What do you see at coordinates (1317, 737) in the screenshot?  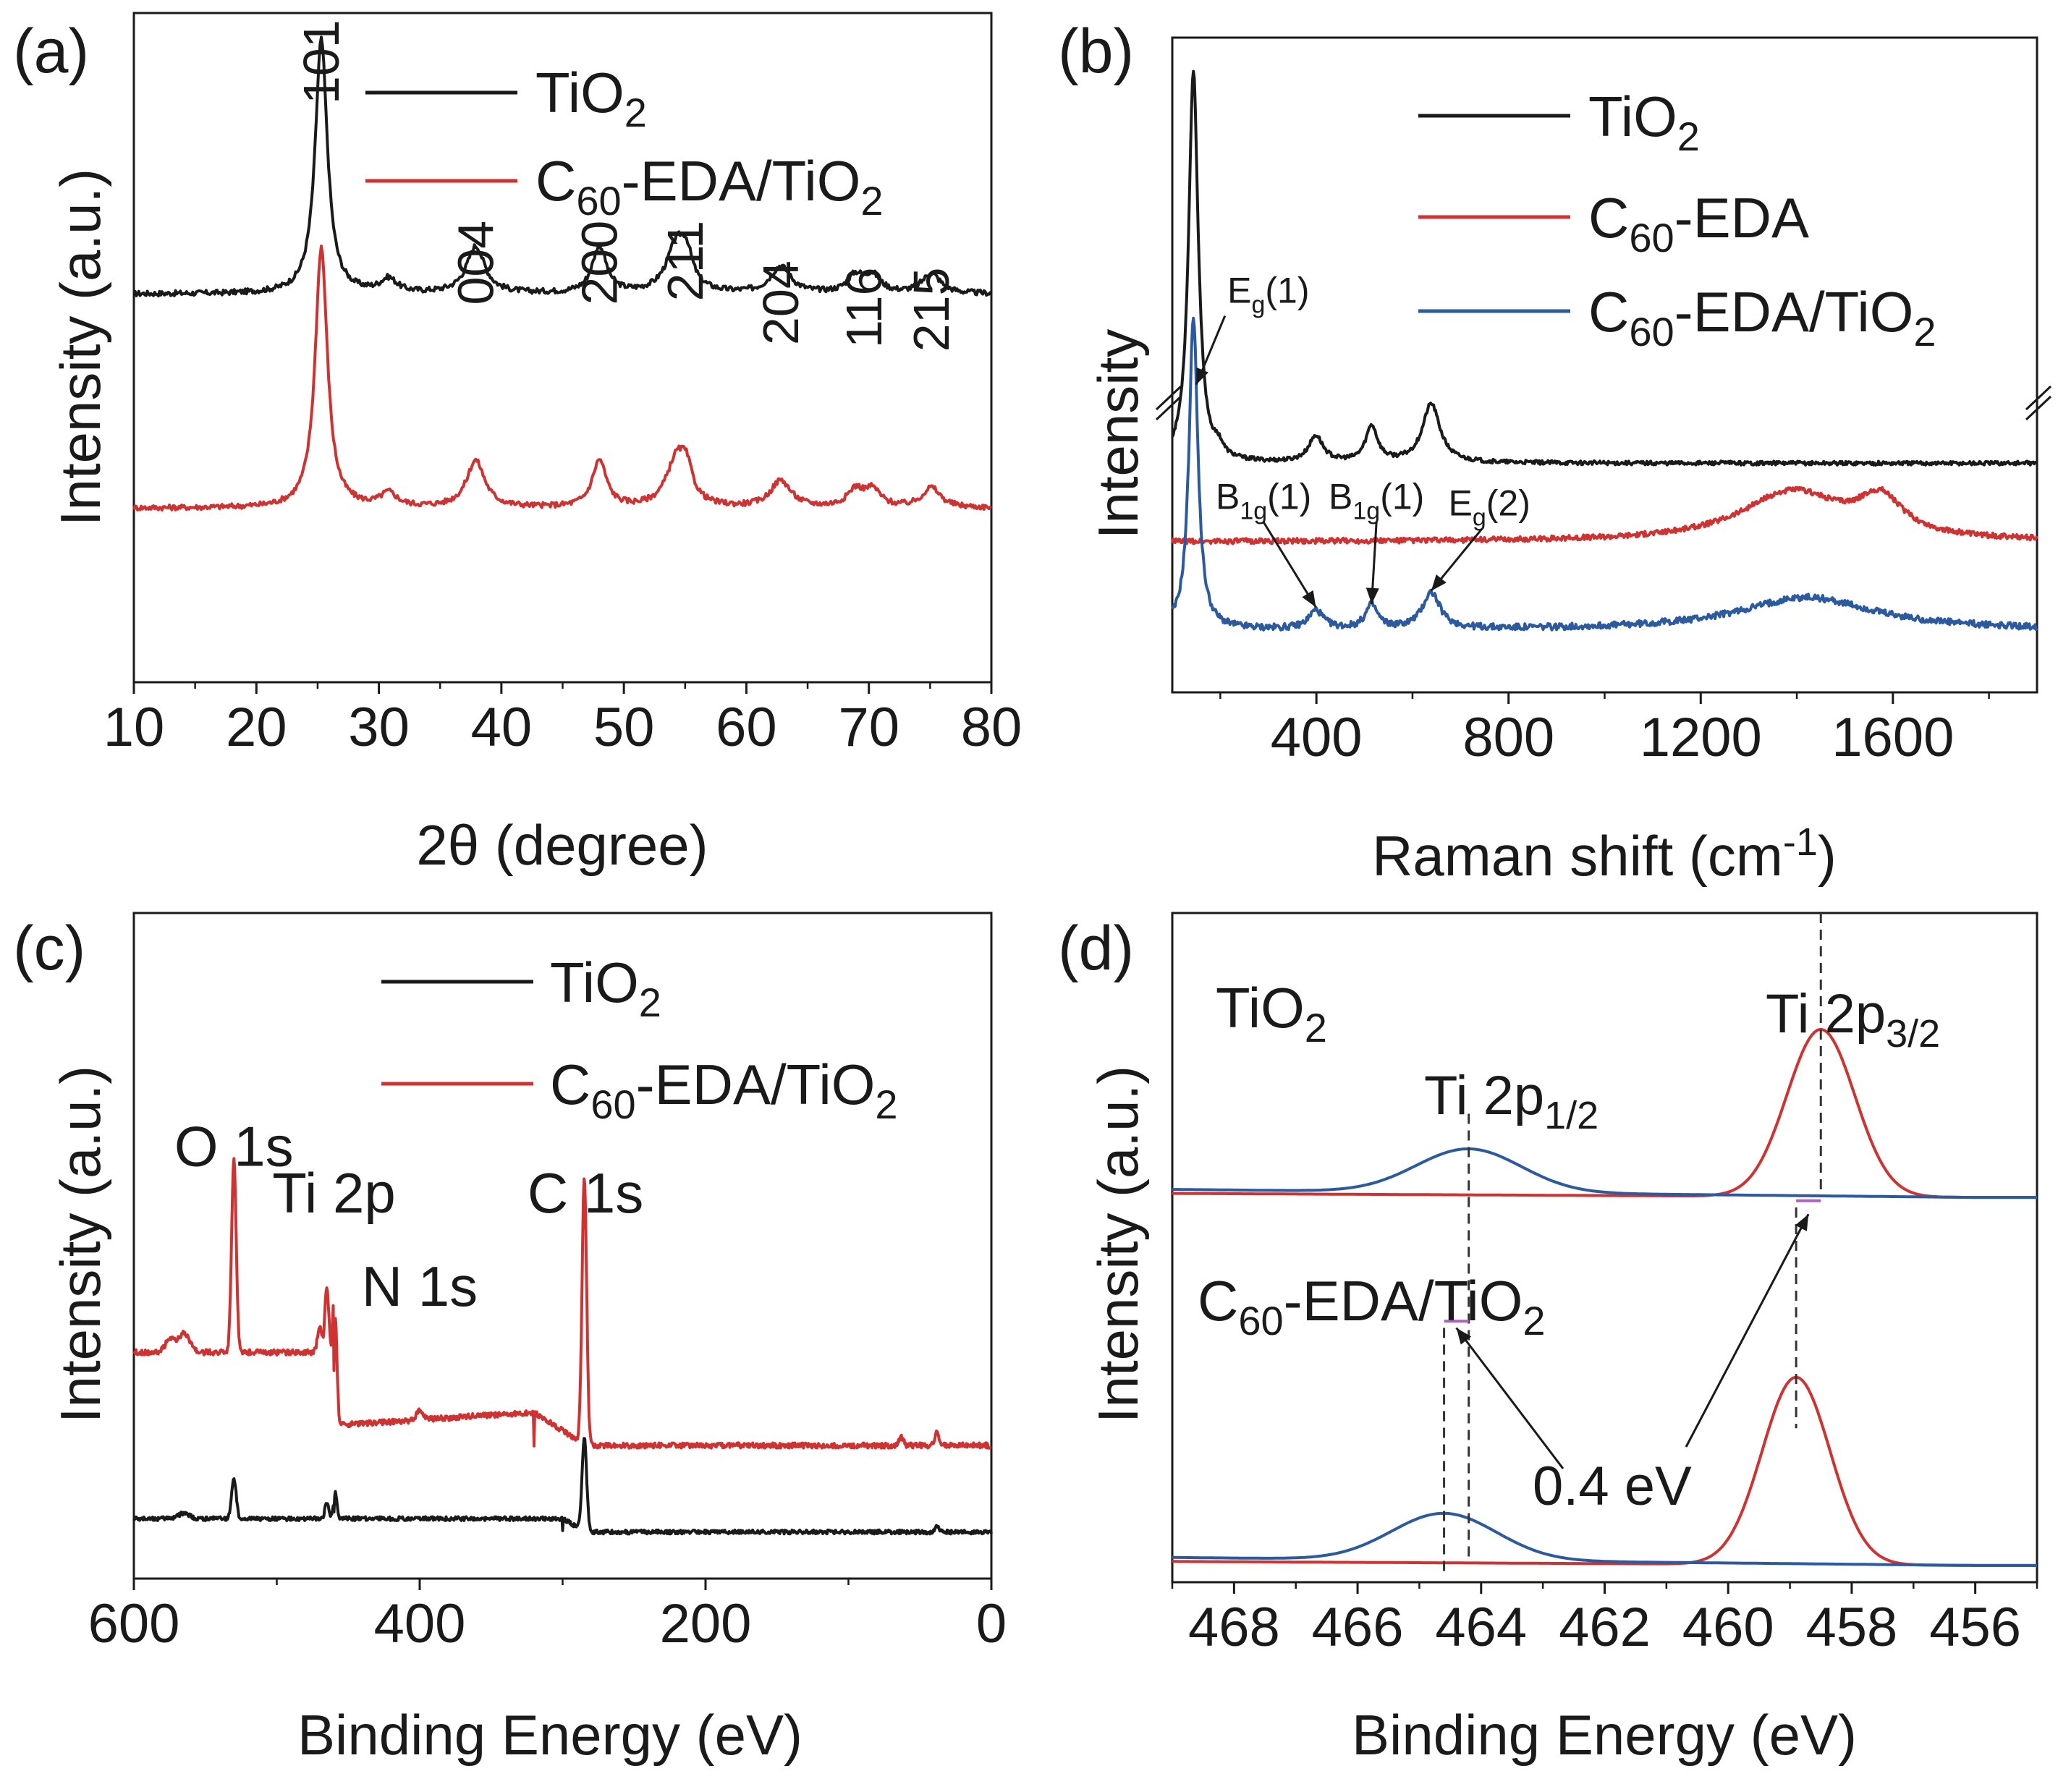 I see `panel-b-x-tick-label: 400` at bounding box center [1317, 737].